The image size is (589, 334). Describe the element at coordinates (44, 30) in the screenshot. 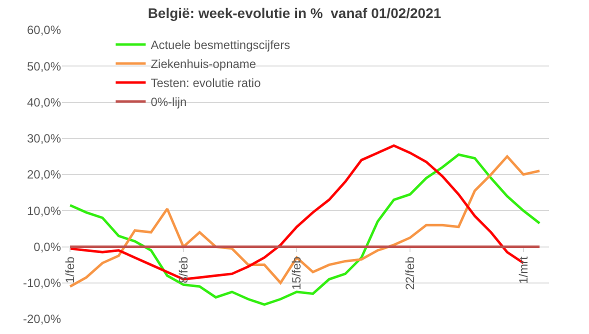

I see `y-tick-label: 60,0%` at that location.